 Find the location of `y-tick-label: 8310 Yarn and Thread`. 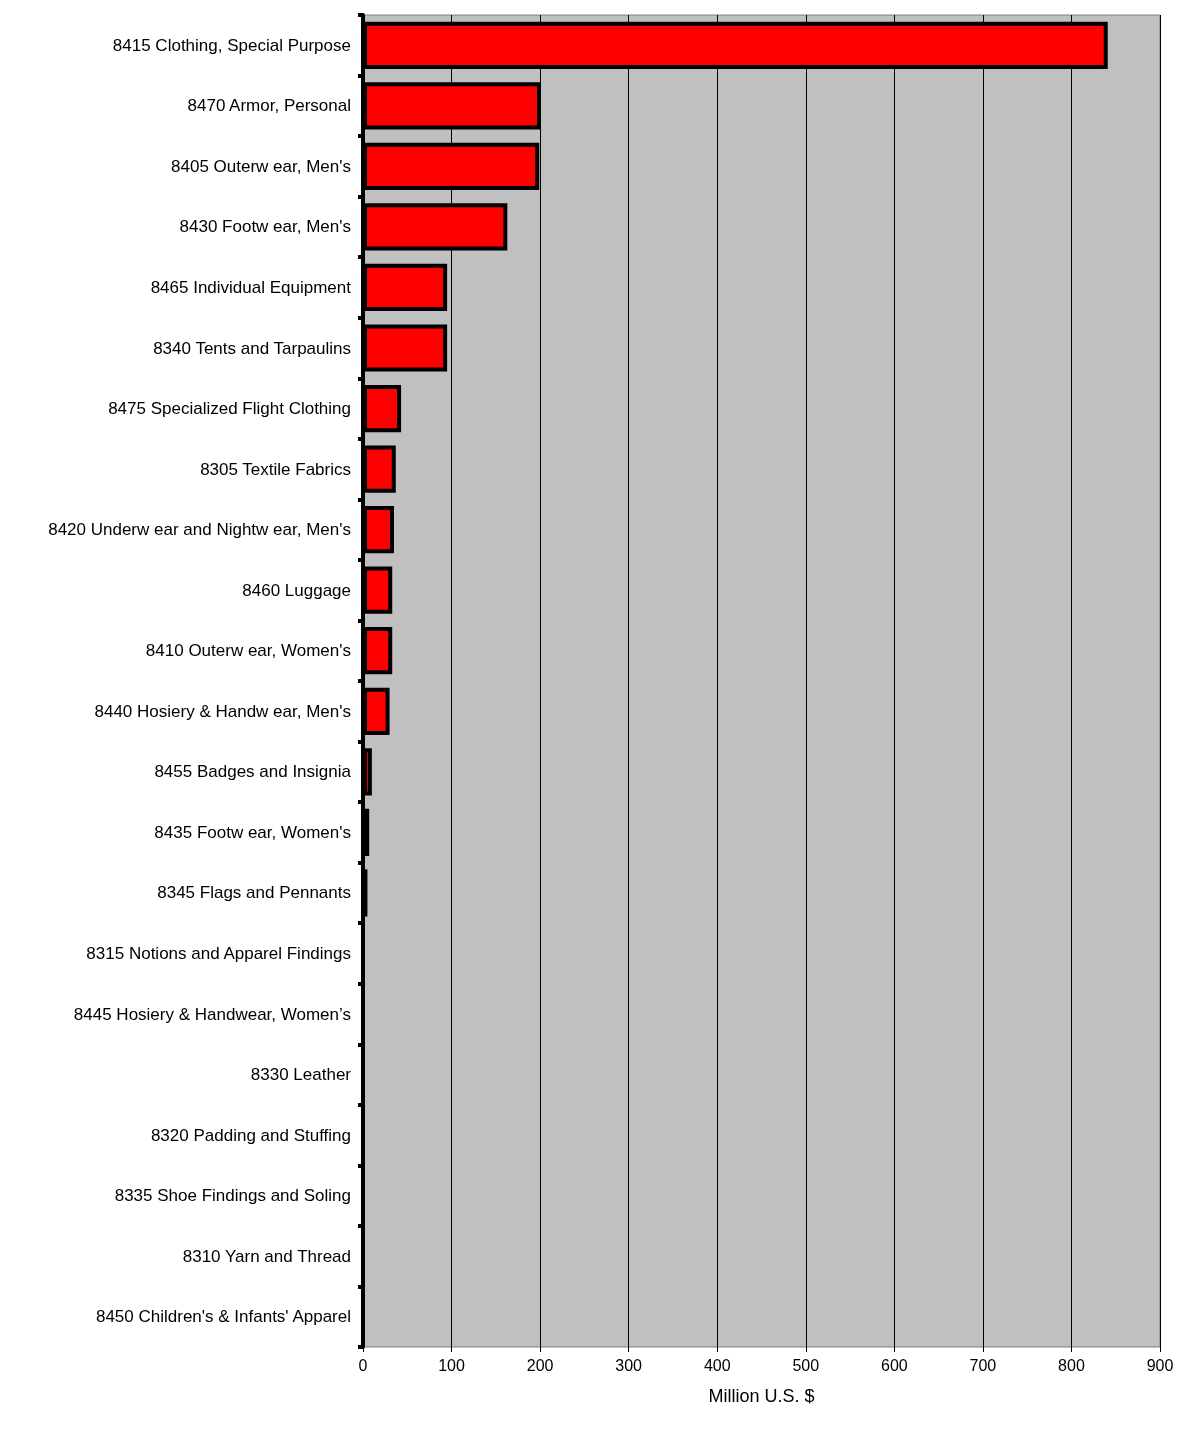

y-tick-label: 8310 Yarn and Thread is located at coordinates (266, 1256).